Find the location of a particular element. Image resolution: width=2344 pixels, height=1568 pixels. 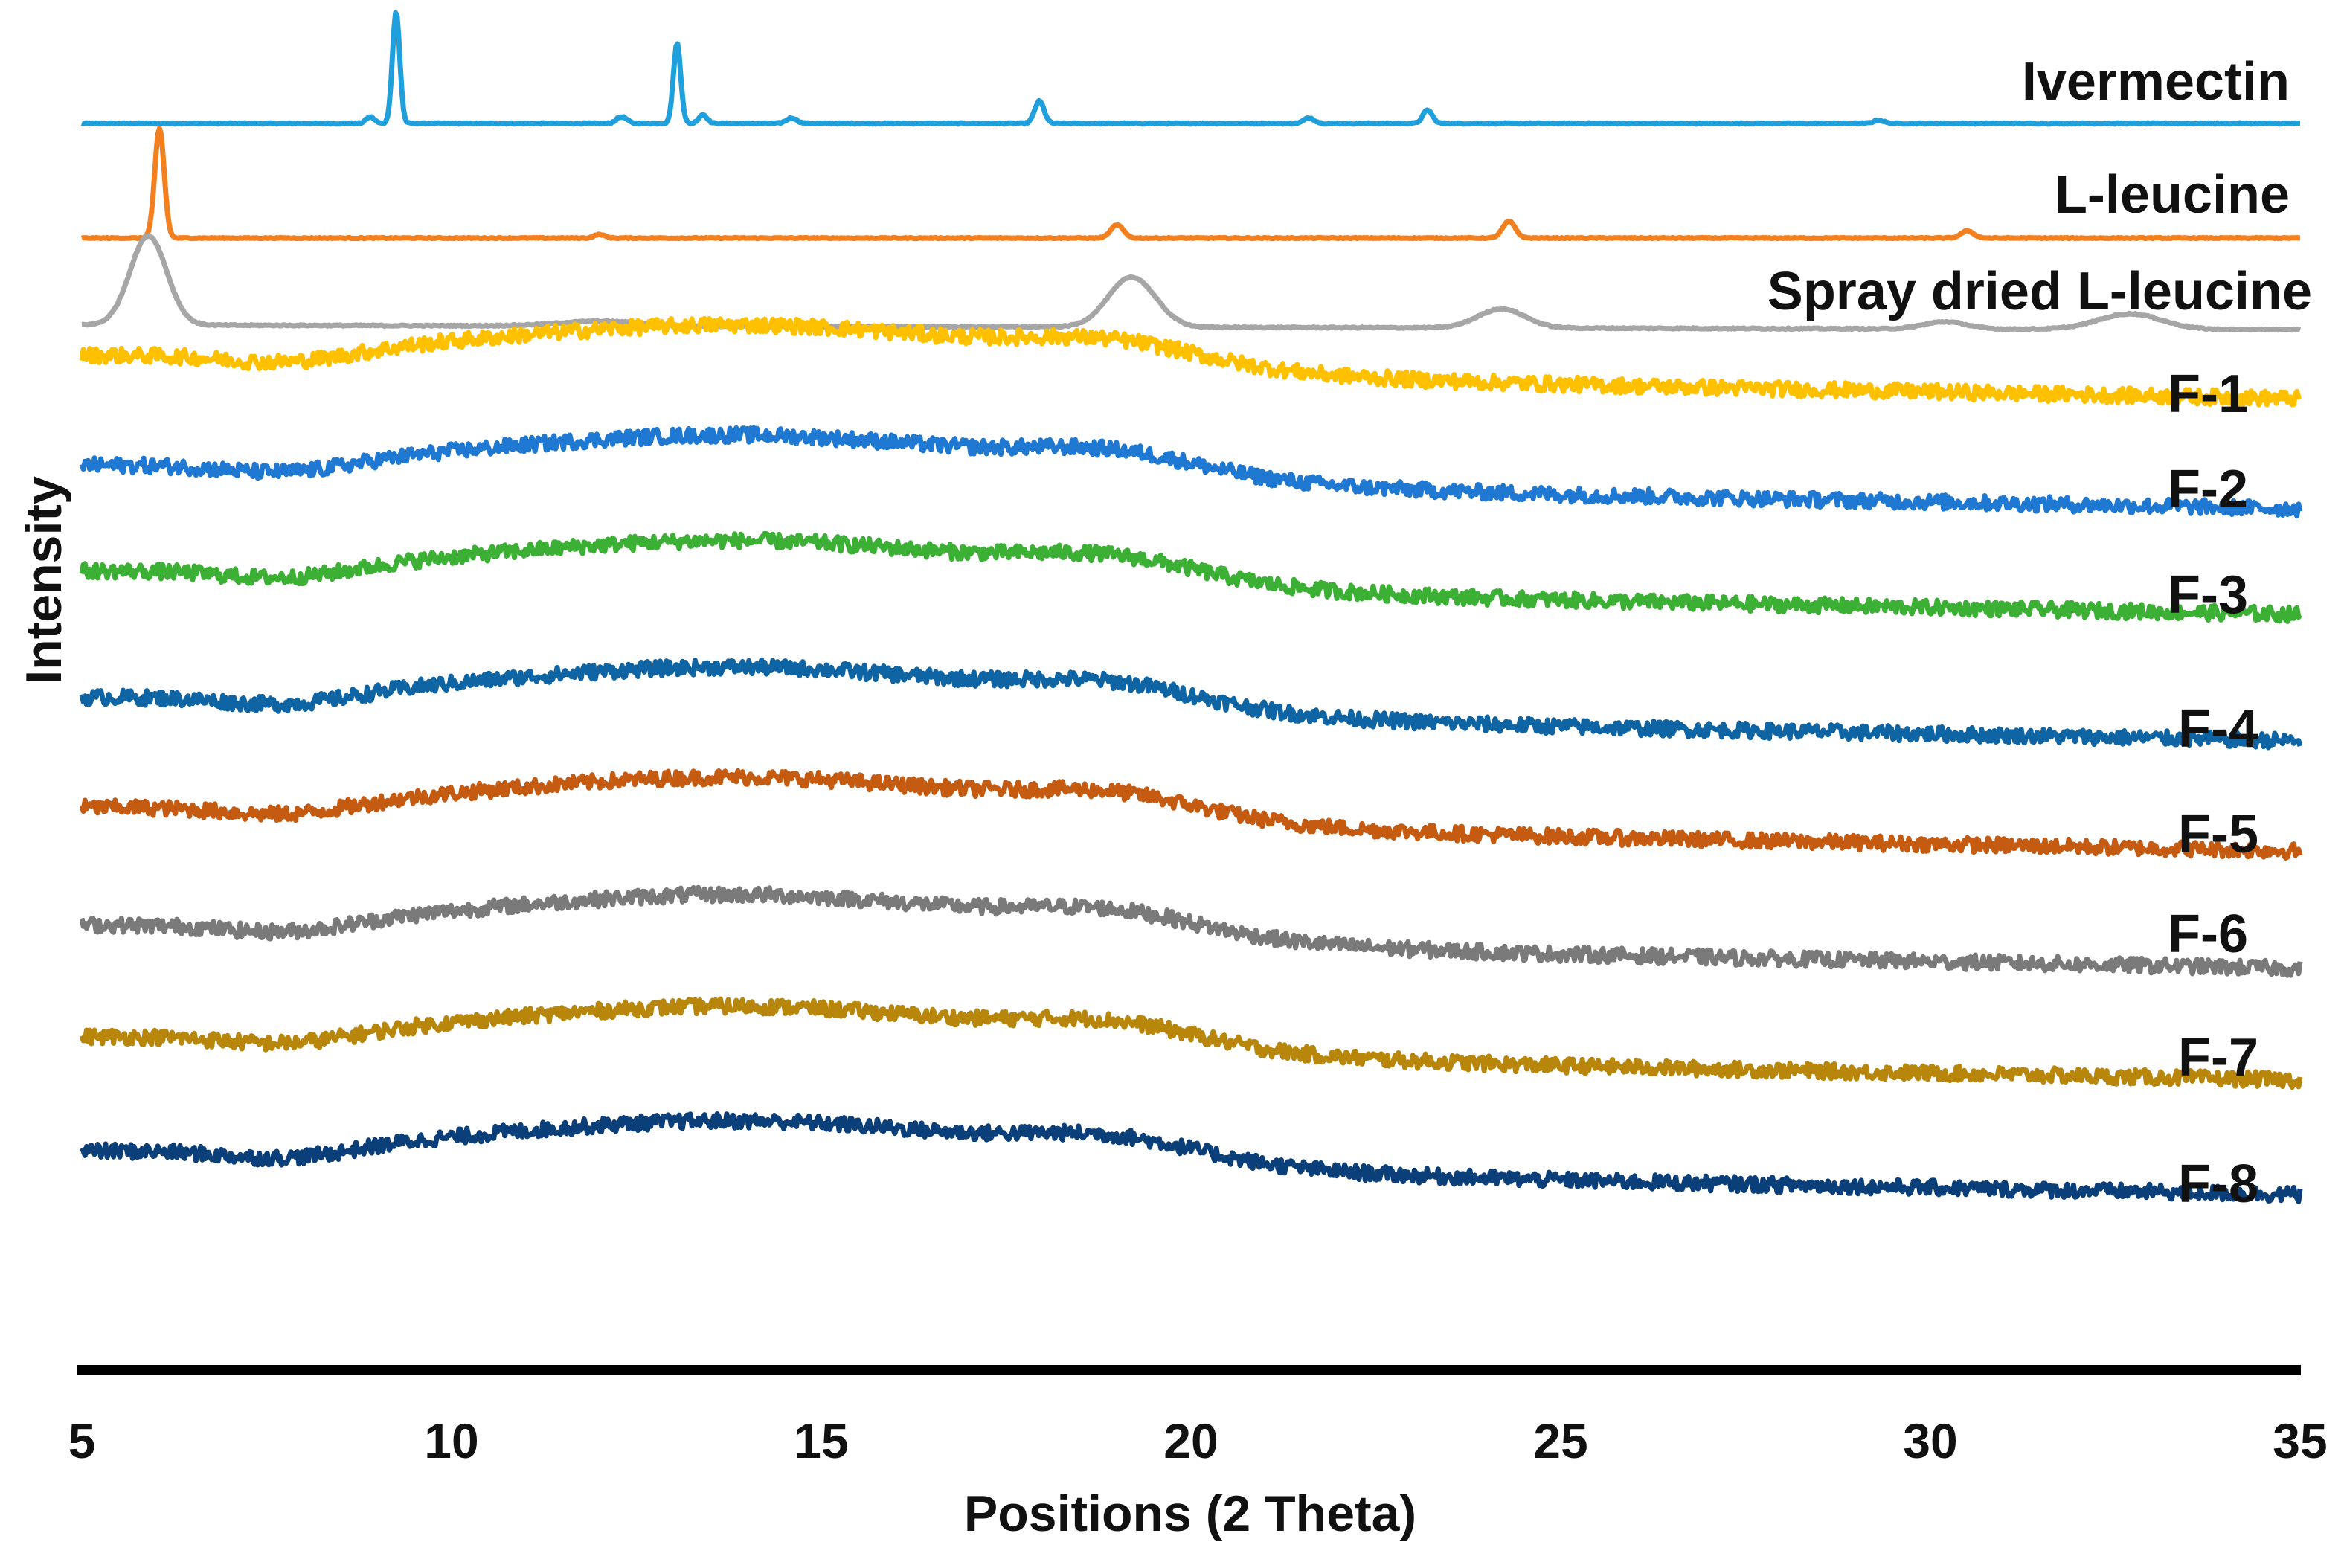

series-label-f-5: F-5 is located at coordinates (2218, 834).